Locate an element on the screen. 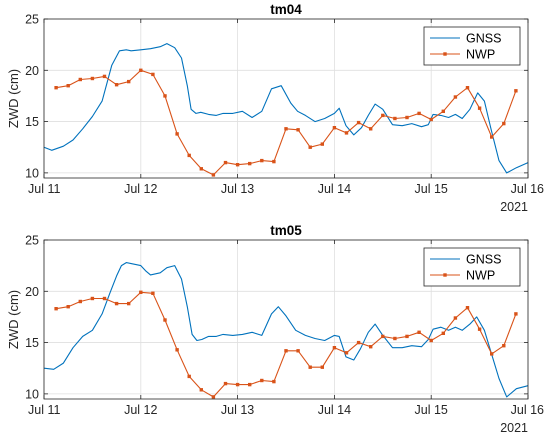 The width and height of the screenshot is (550, 443). year-label: 2021 is located at coordinates (514, 428).